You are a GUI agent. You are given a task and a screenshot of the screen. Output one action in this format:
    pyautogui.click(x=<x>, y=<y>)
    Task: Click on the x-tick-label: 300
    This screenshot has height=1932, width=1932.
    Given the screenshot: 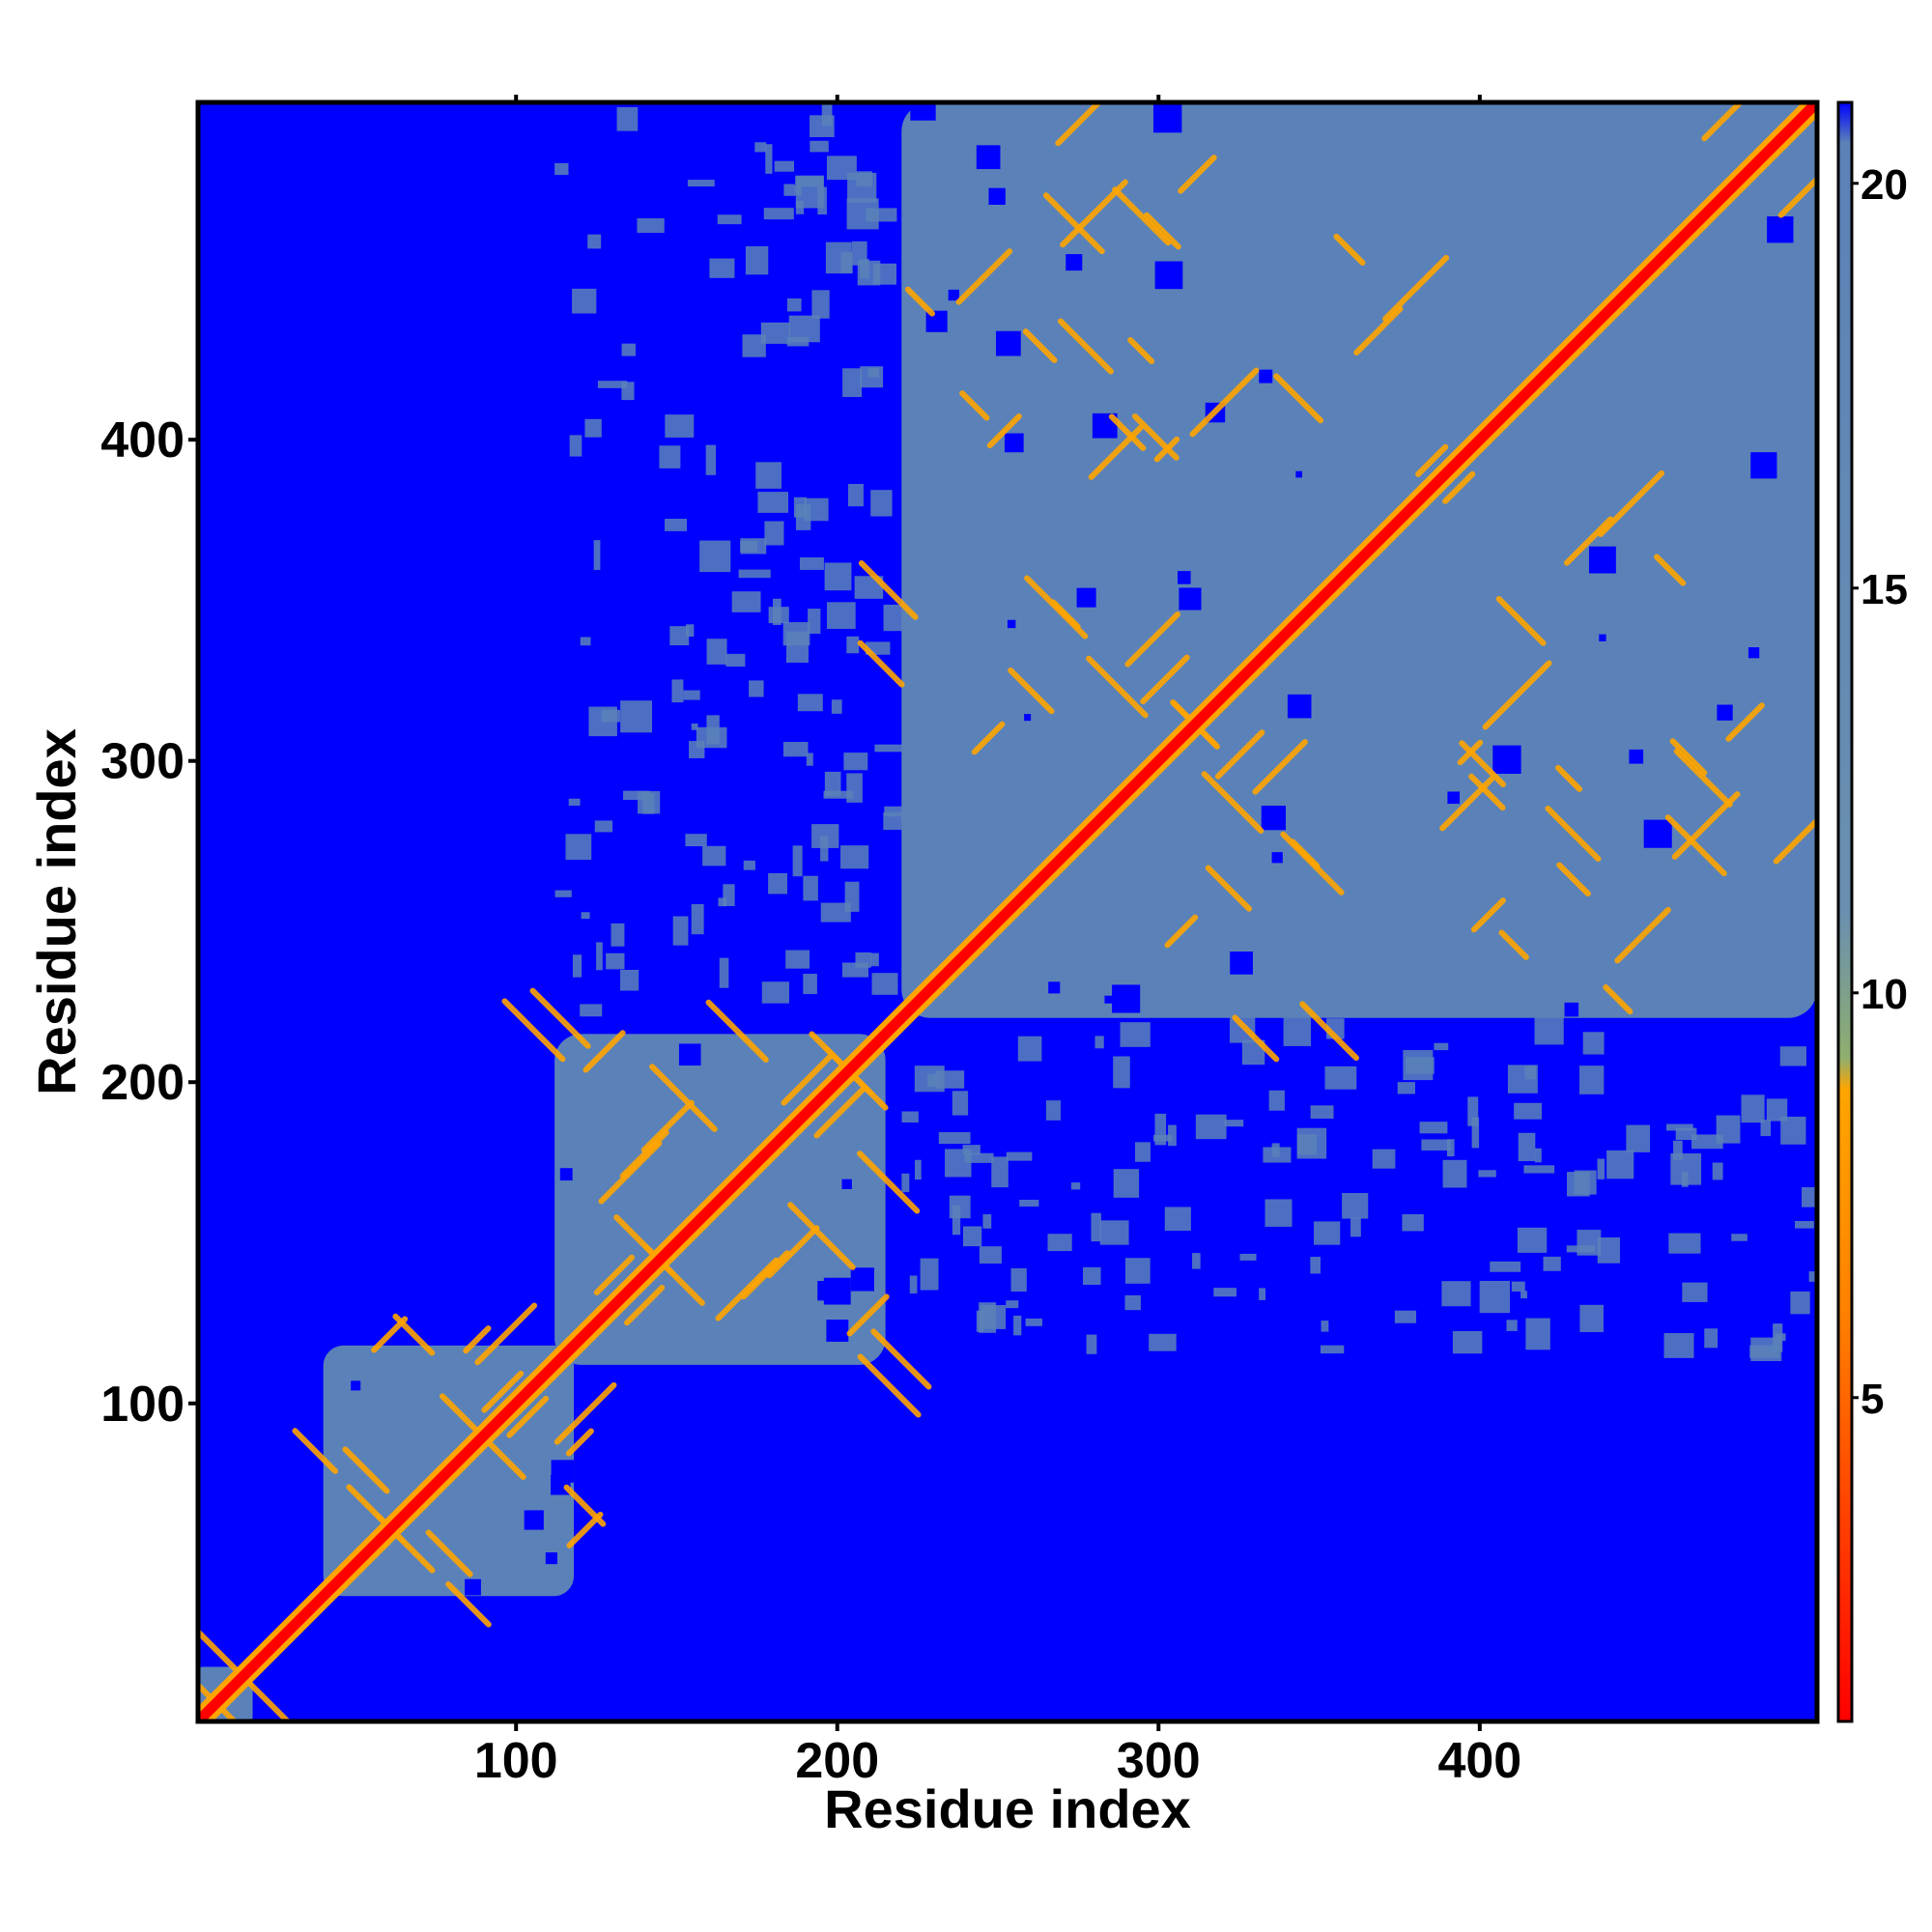 What is the action you would take?
    pyautogui.click(x=1159, y=1761)
    